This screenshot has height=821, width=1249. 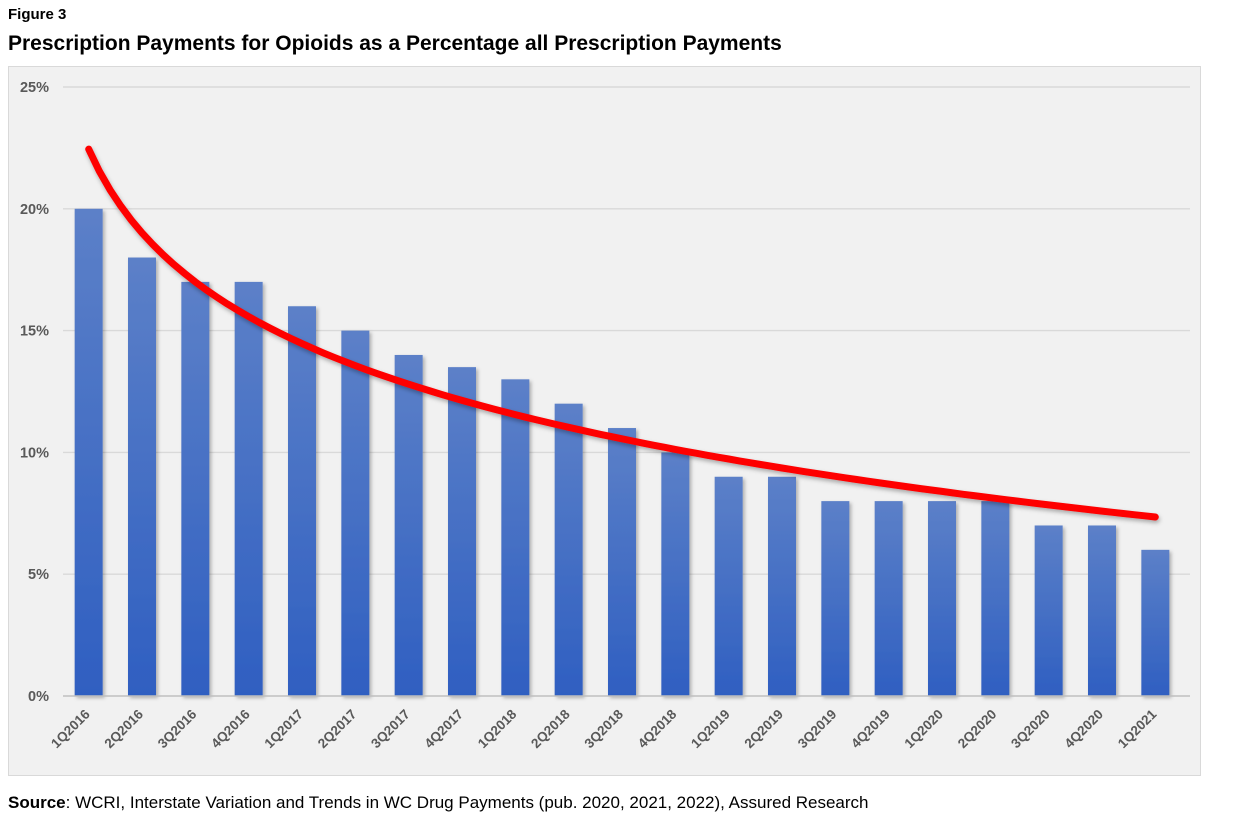 What do you see at coordinates (622, 562) in the screenshot?
I see `bar-3Q2018` at bounding box center [622, 562].